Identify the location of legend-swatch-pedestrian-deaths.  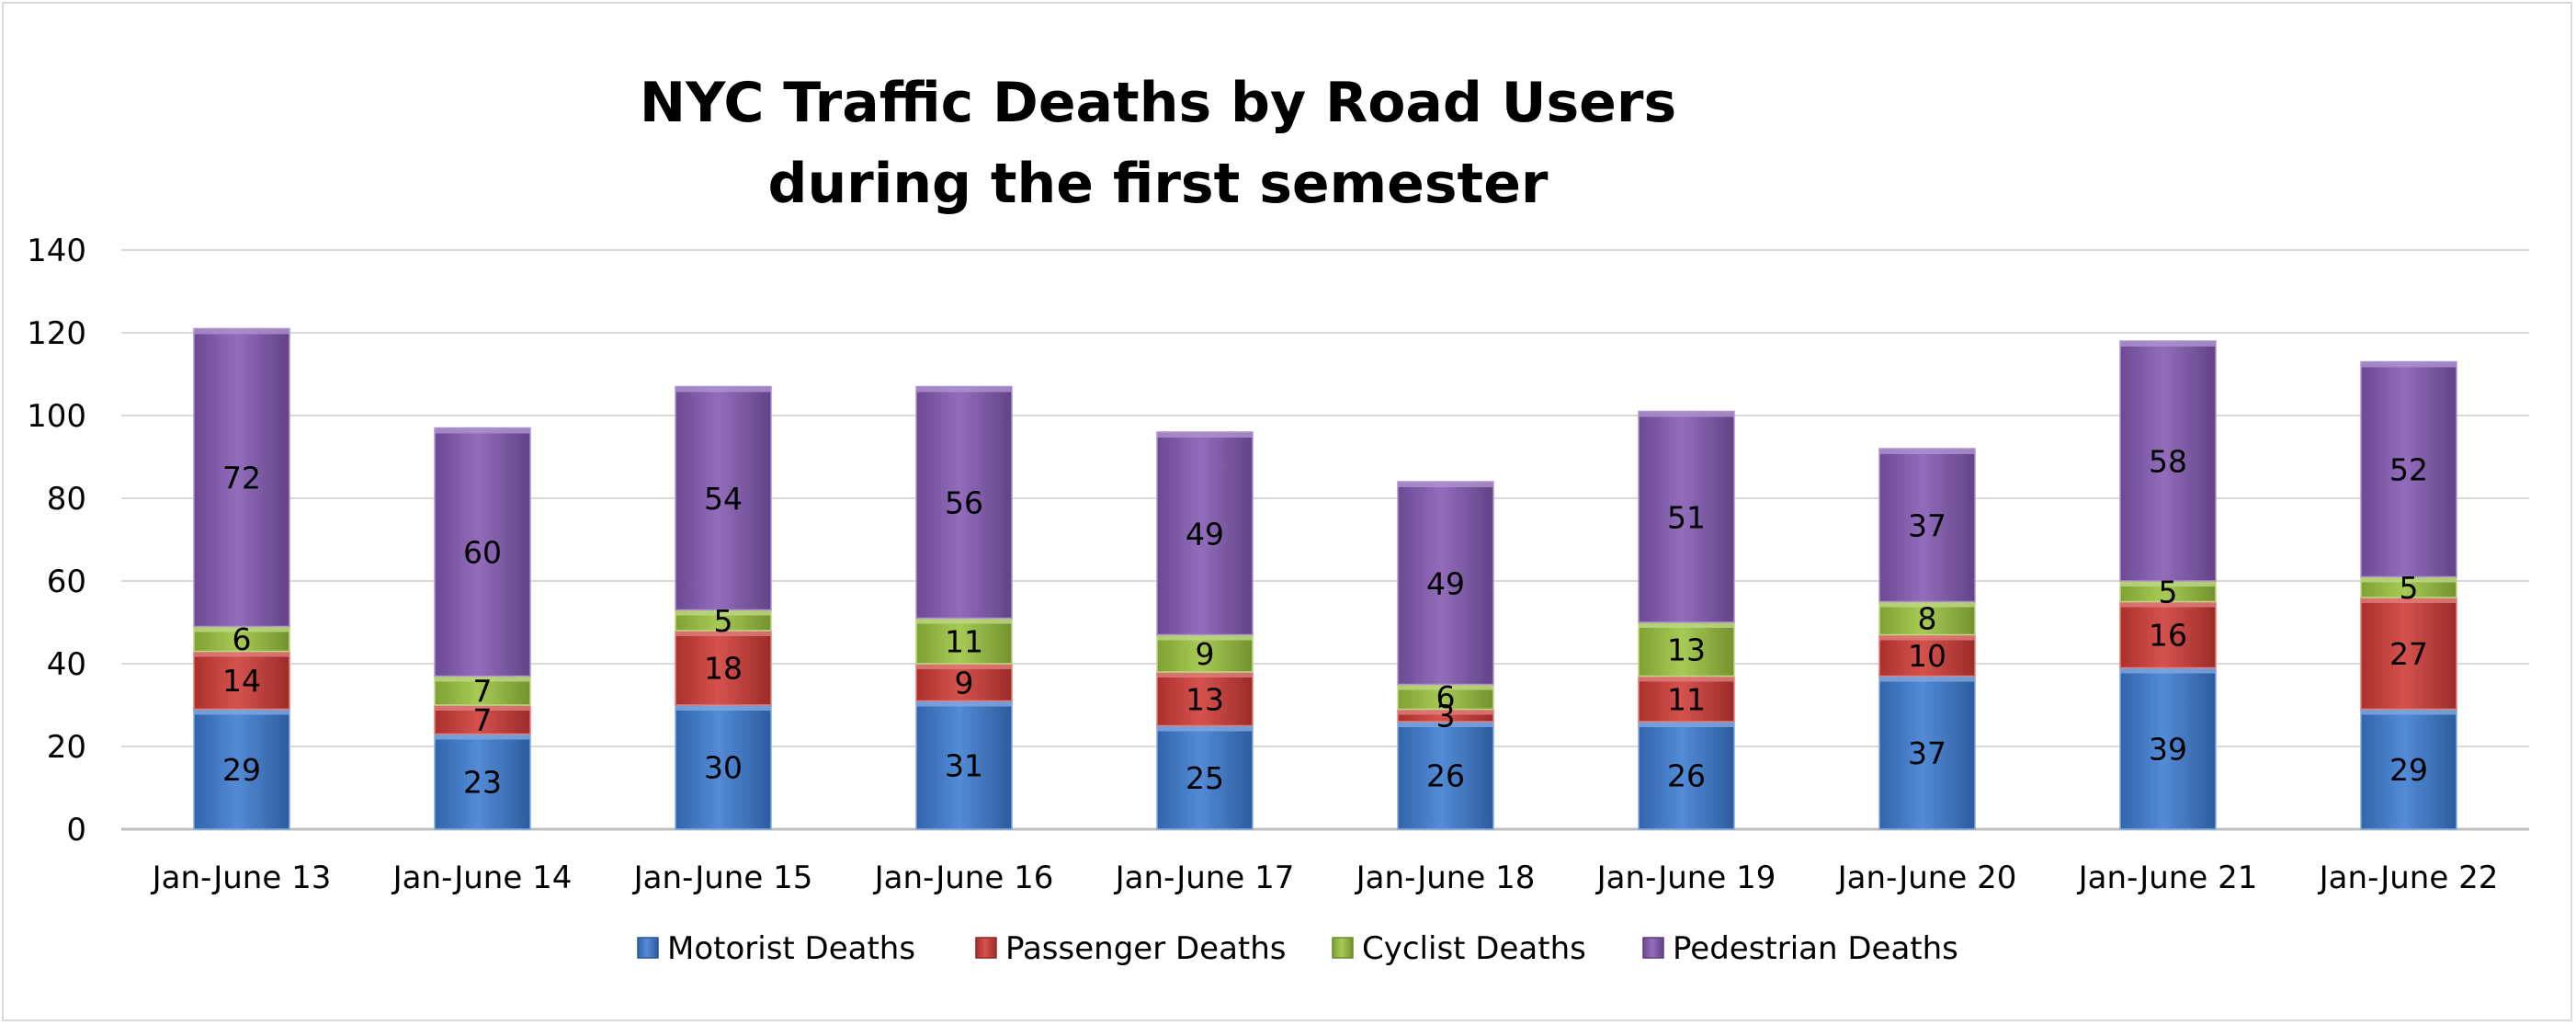
(1653, 948).